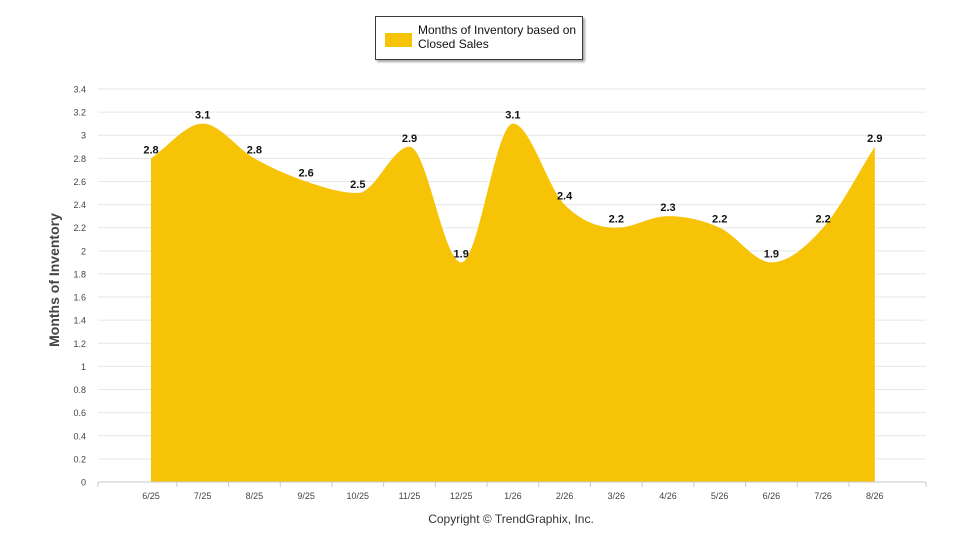 The image size is (960, 550). What do you see at coordinates (54, 280) in the screenshot?
I see `y-axis-title: Months of Inventory` at bounding box center [54, 280].